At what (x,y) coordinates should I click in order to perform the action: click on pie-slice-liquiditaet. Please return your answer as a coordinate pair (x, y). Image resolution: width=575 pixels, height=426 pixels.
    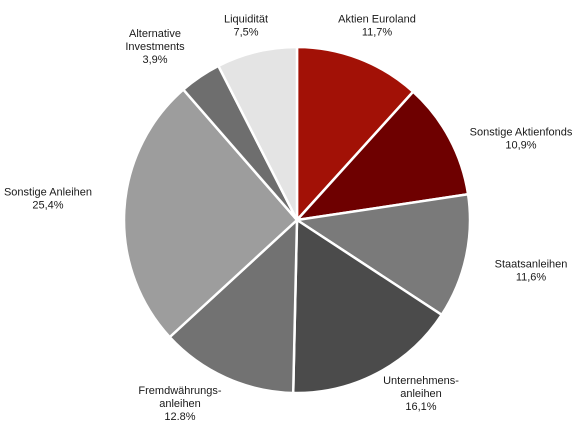
    Looking at the image, I should click on (258, 133).